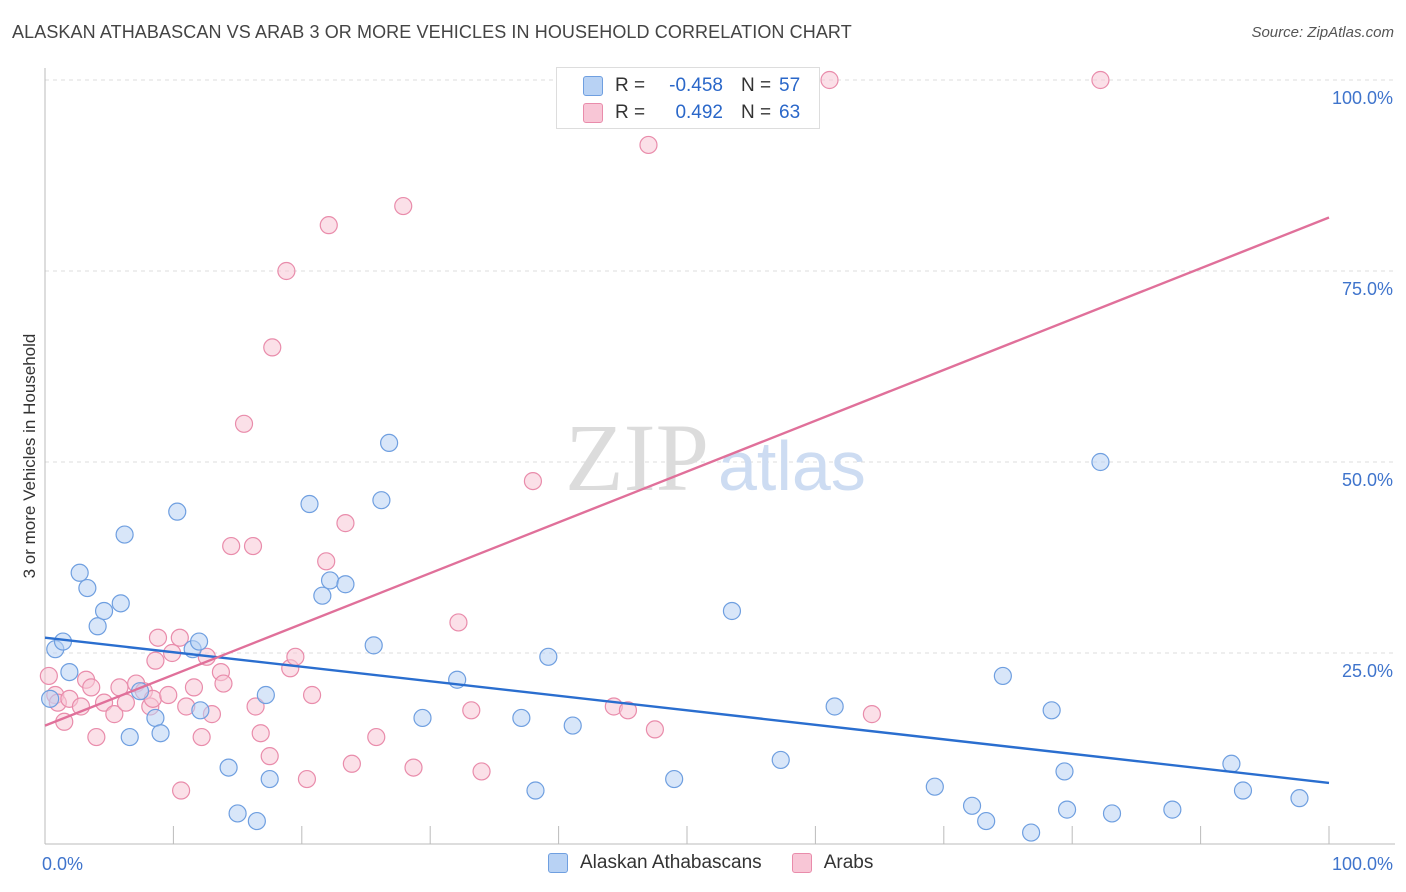 The height and width of the screenshot is (892, 1406). Describe the element at coordinates (848, 862) in the screenshot. I see `legend-label-arabs: Arabs` at that location.